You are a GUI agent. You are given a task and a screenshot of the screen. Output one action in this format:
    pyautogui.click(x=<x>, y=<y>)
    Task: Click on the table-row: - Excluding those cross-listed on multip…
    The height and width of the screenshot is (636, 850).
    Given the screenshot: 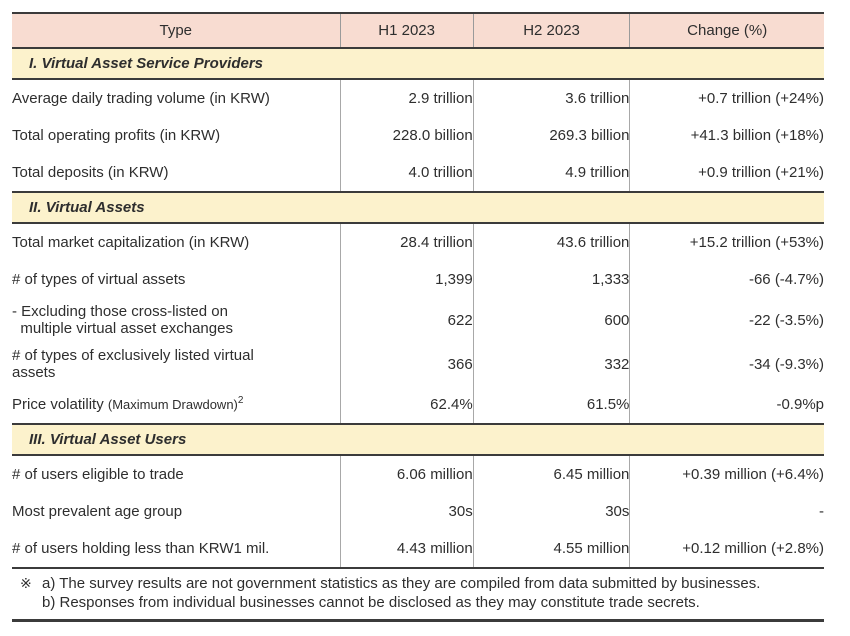 What is the action you would take?
    pyautogui.click(x=418, y=320)
    